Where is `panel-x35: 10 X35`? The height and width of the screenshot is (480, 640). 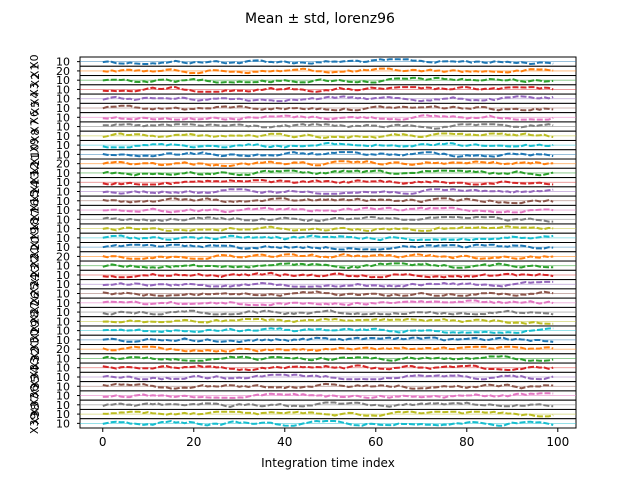
panel-x35: 10 X35 is located at coordinates (303, 386).